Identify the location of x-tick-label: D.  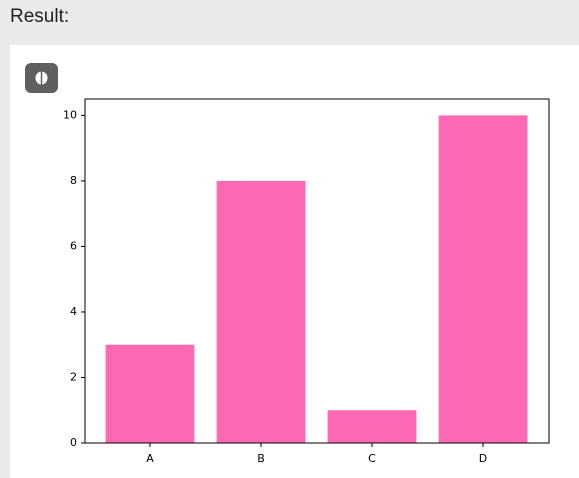
(483, 458).